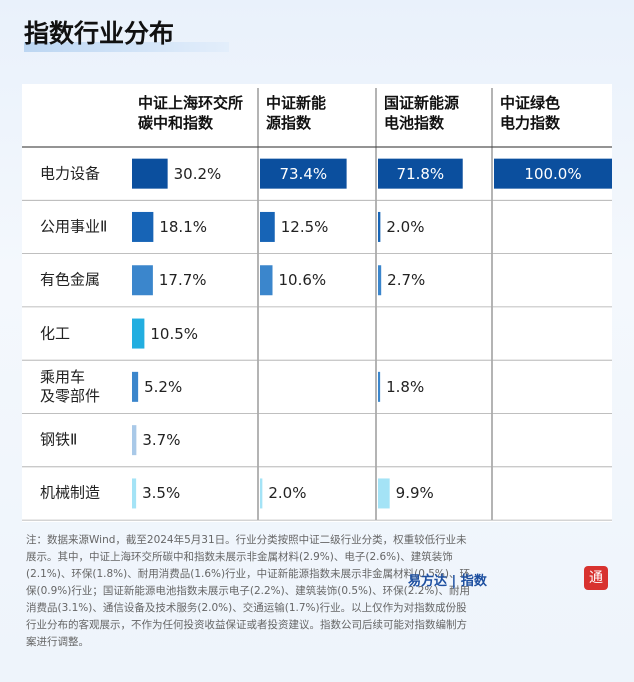 This screenshot has height=682, width=634. I want to click on value-label: 2.7%, so click(406, 280).